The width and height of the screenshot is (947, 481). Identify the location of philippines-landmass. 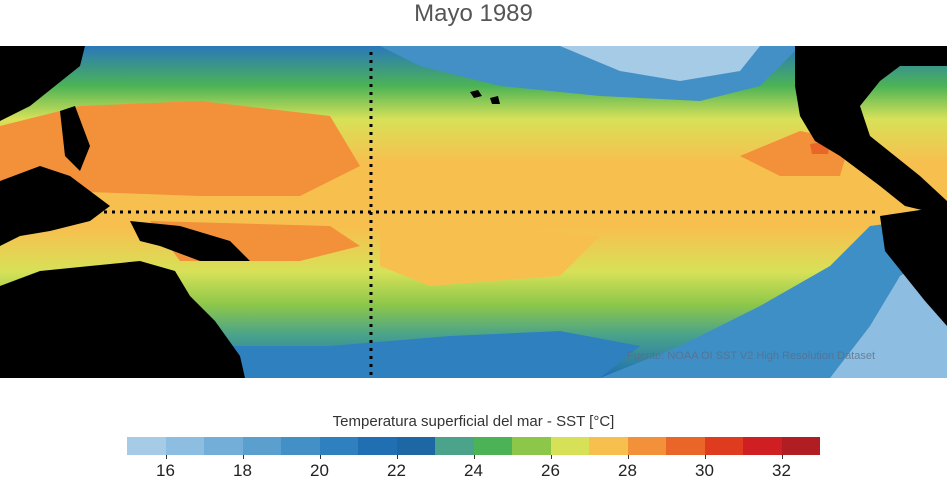
(75, 138).